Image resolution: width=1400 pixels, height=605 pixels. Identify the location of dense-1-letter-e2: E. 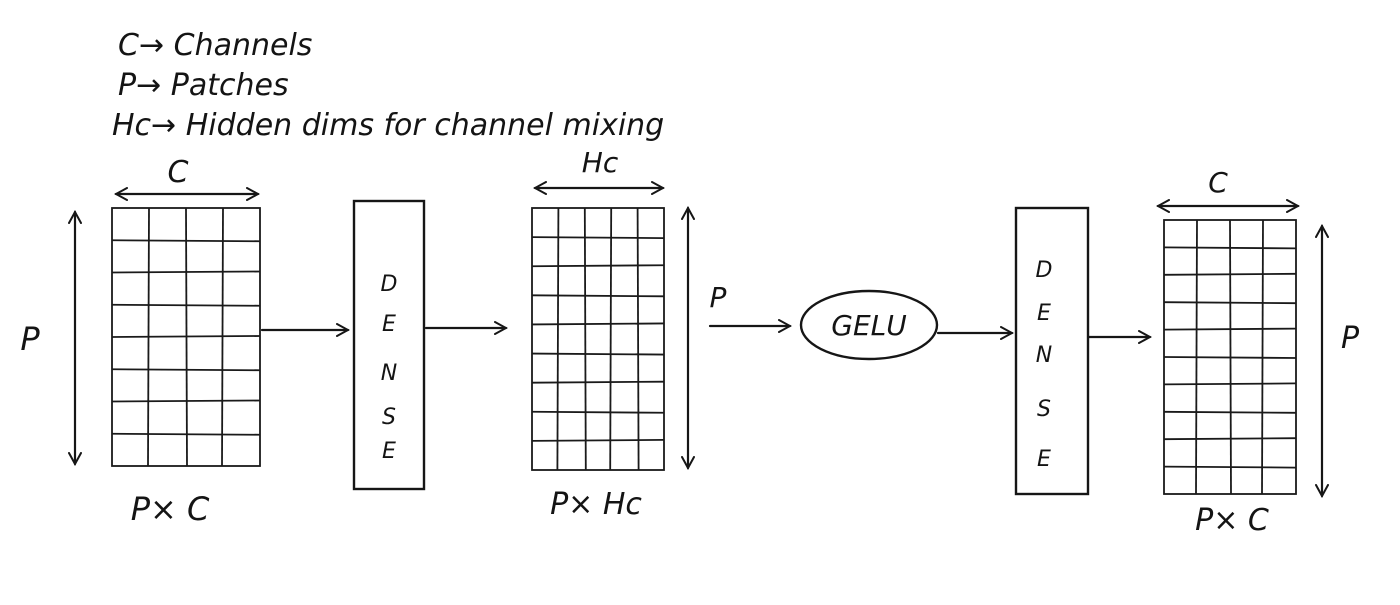
(389, 451).